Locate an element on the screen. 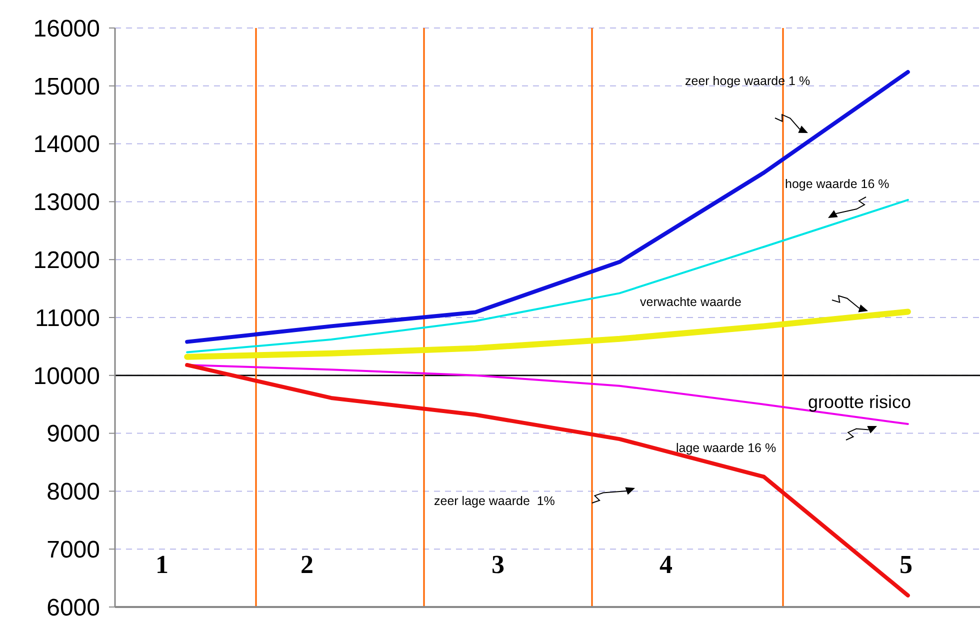  y-tick-label: 14000 is located at coordinates (66, 144).